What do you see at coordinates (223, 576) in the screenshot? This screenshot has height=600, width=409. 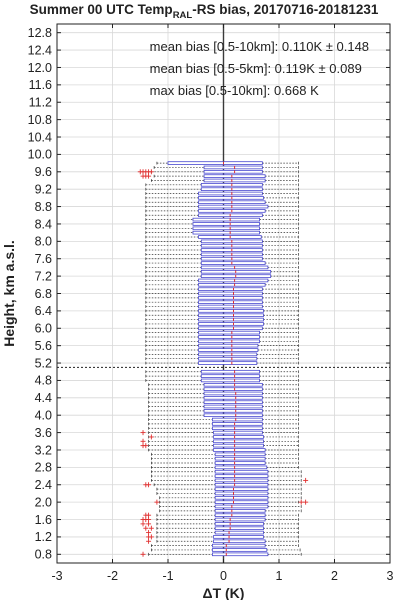 I see `x-tick-label: 0` at bounding box center [223, 576].